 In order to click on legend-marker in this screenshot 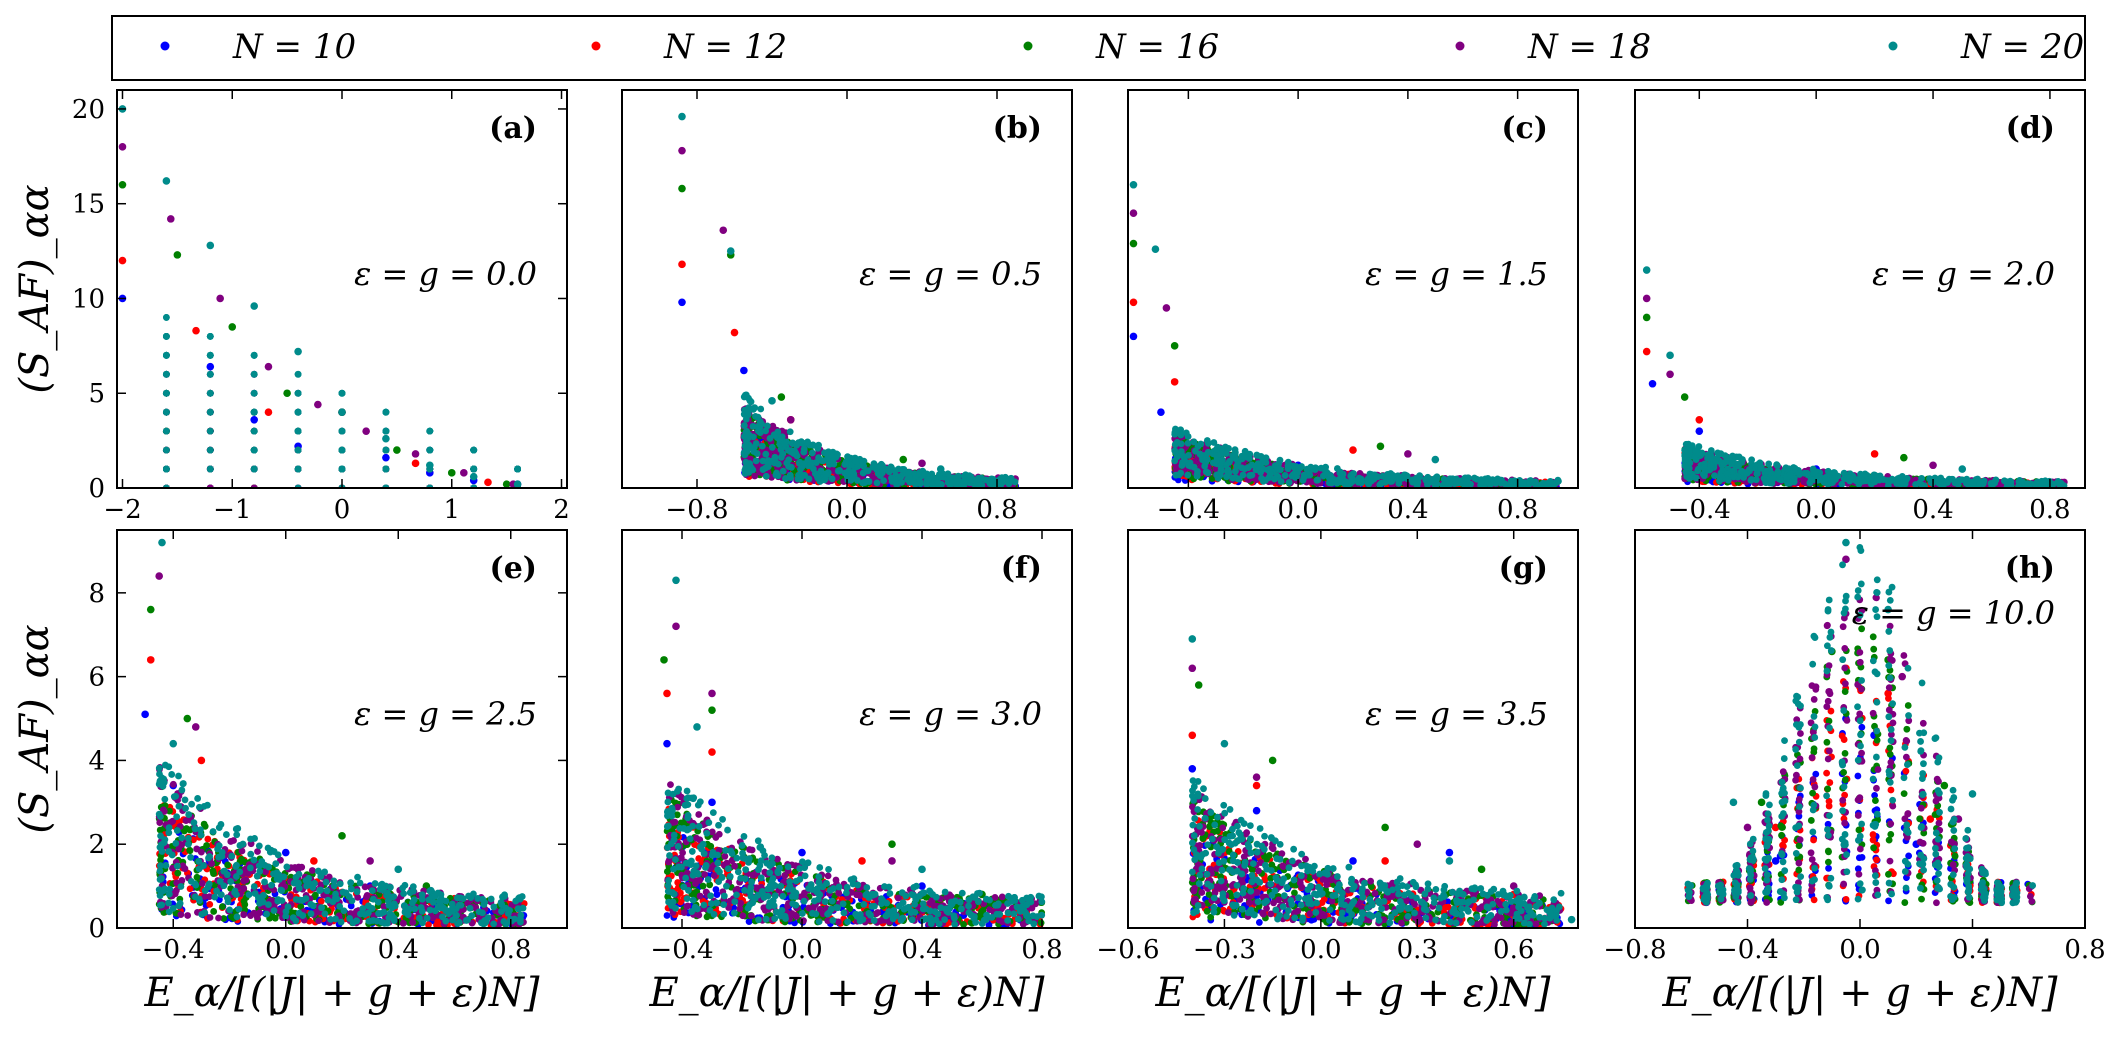, I will do `click(1893, 46)`.